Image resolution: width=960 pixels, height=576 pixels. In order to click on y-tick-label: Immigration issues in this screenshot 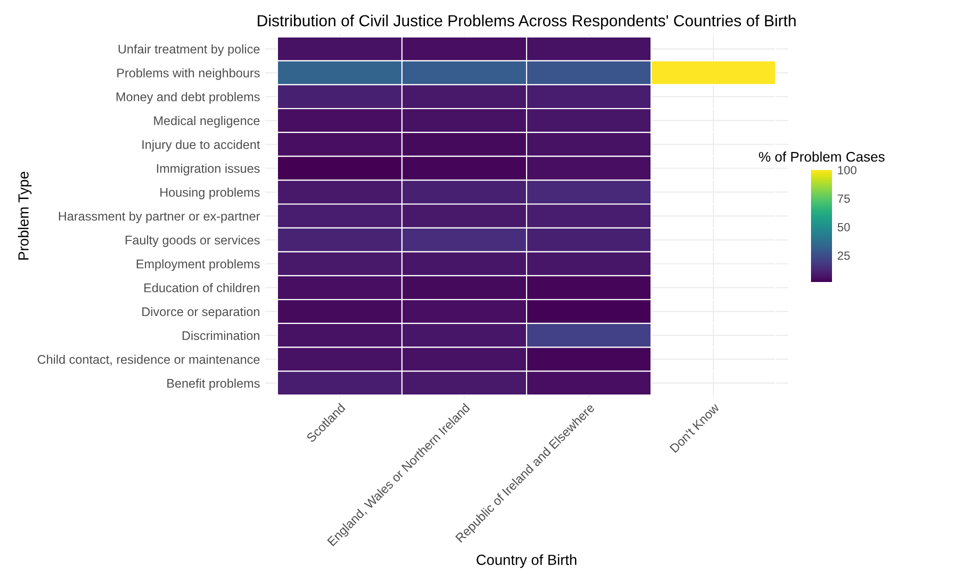, I will do `click(208, 170)`.